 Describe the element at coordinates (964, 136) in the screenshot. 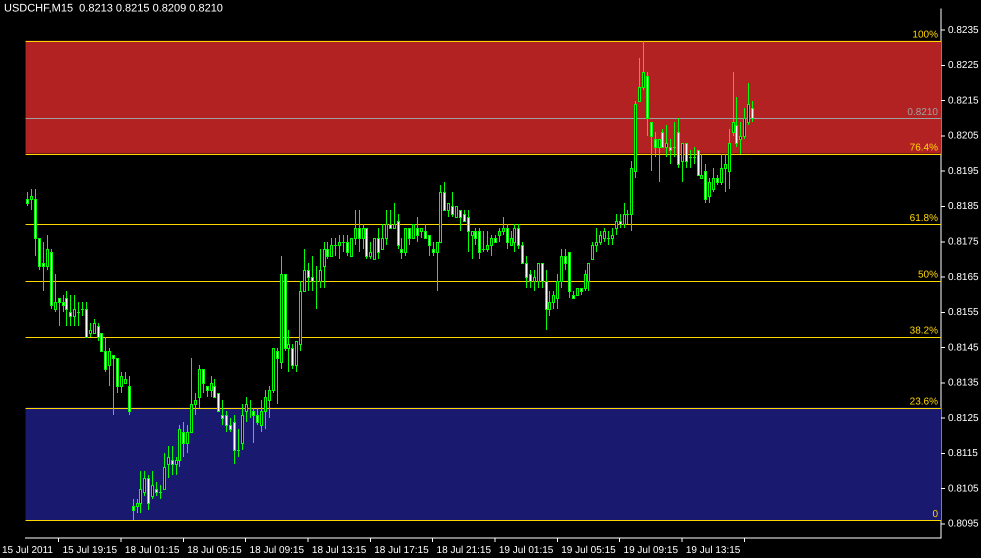

I see `y-tick-label: 0.8205` at that location.